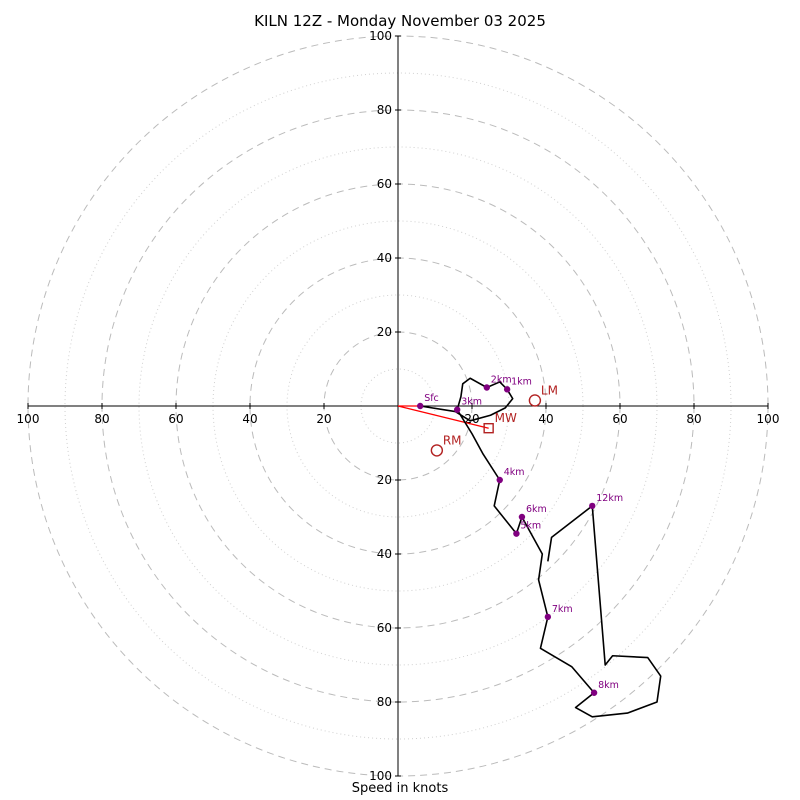  I want to click on rm-marker, so click(437, 450).